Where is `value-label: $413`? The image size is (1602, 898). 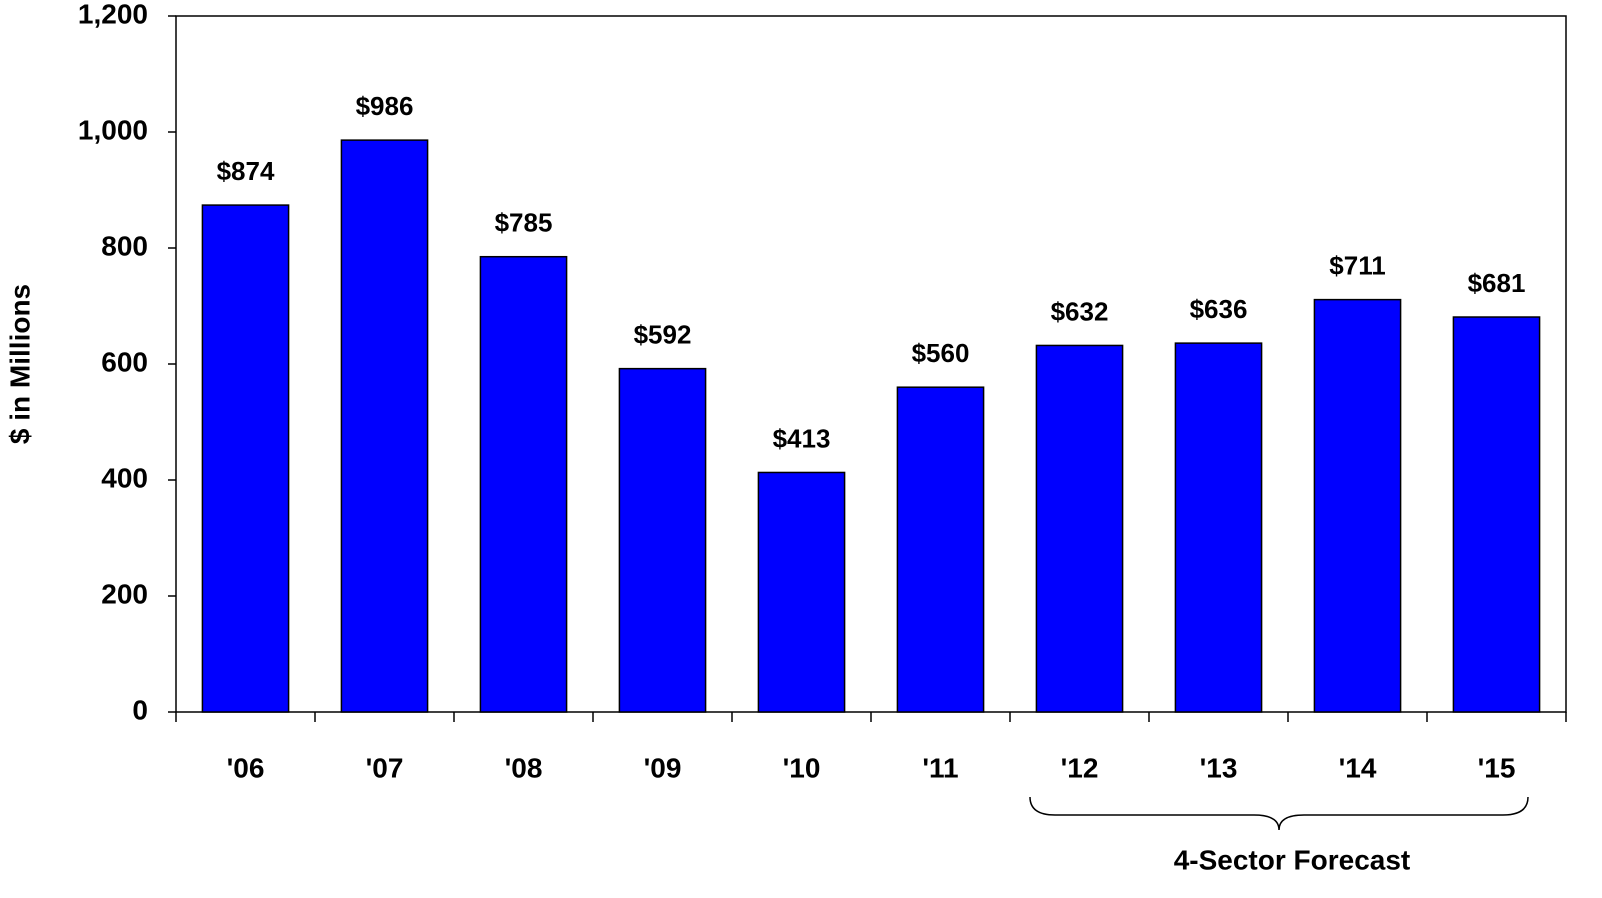 value-label: $413 is located at coordinates (802, 438).